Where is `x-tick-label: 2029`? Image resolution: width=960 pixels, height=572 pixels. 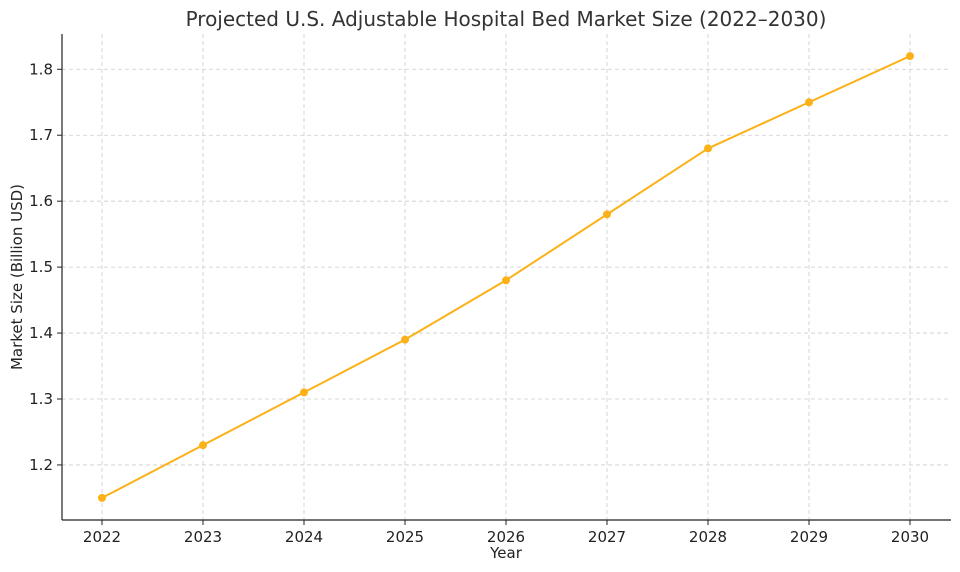
x-tick-label: 2029 is located at coordinates (809, 537).